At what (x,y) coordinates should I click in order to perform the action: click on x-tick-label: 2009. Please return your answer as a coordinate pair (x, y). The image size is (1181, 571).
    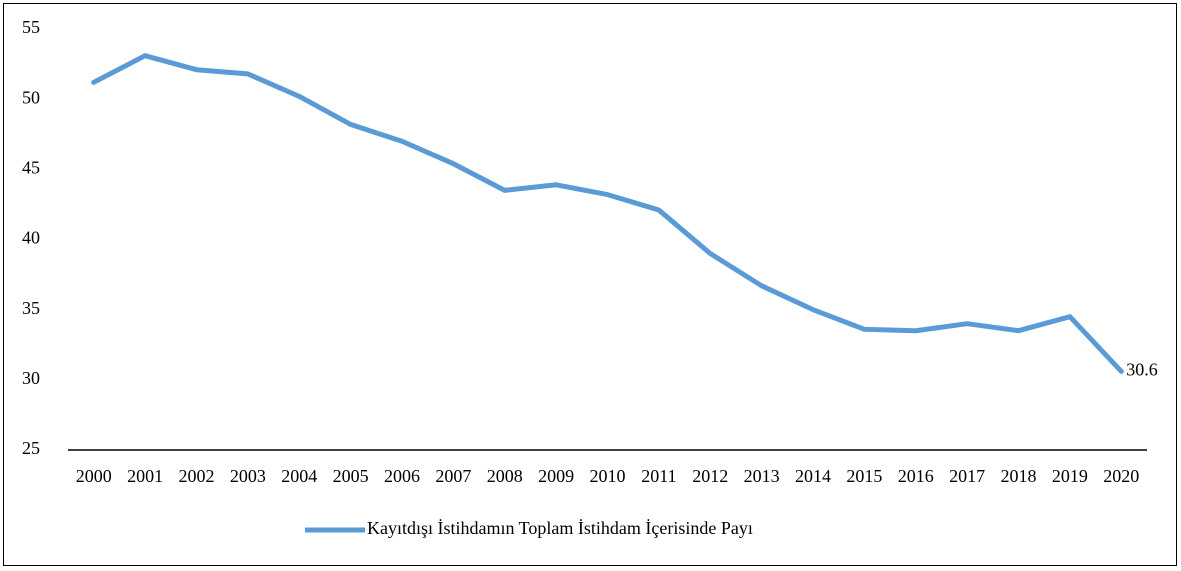
    Looking at the image, I should click on (556, 476).